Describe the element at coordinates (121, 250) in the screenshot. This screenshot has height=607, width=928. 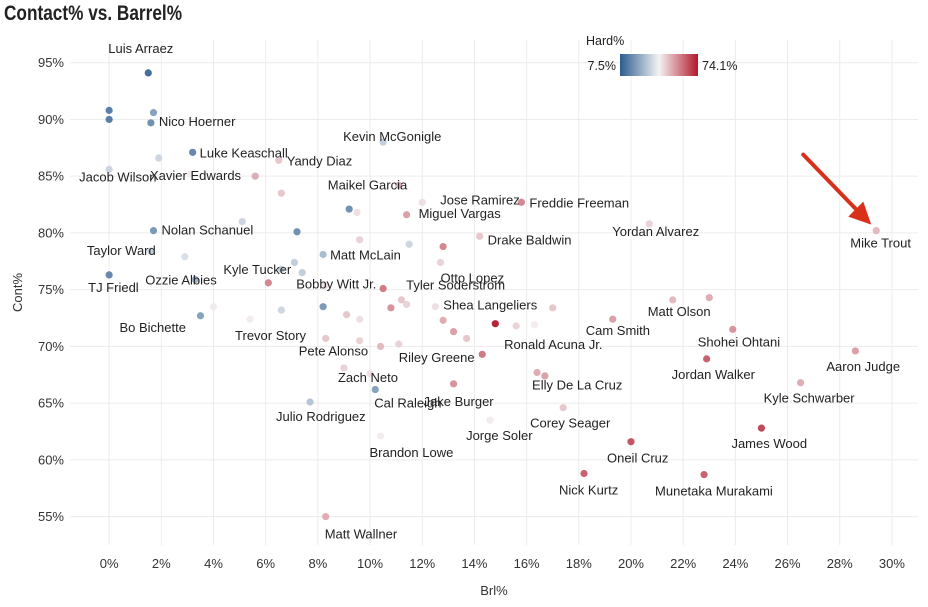
I see `point-label: Taylor Ward` at that location.